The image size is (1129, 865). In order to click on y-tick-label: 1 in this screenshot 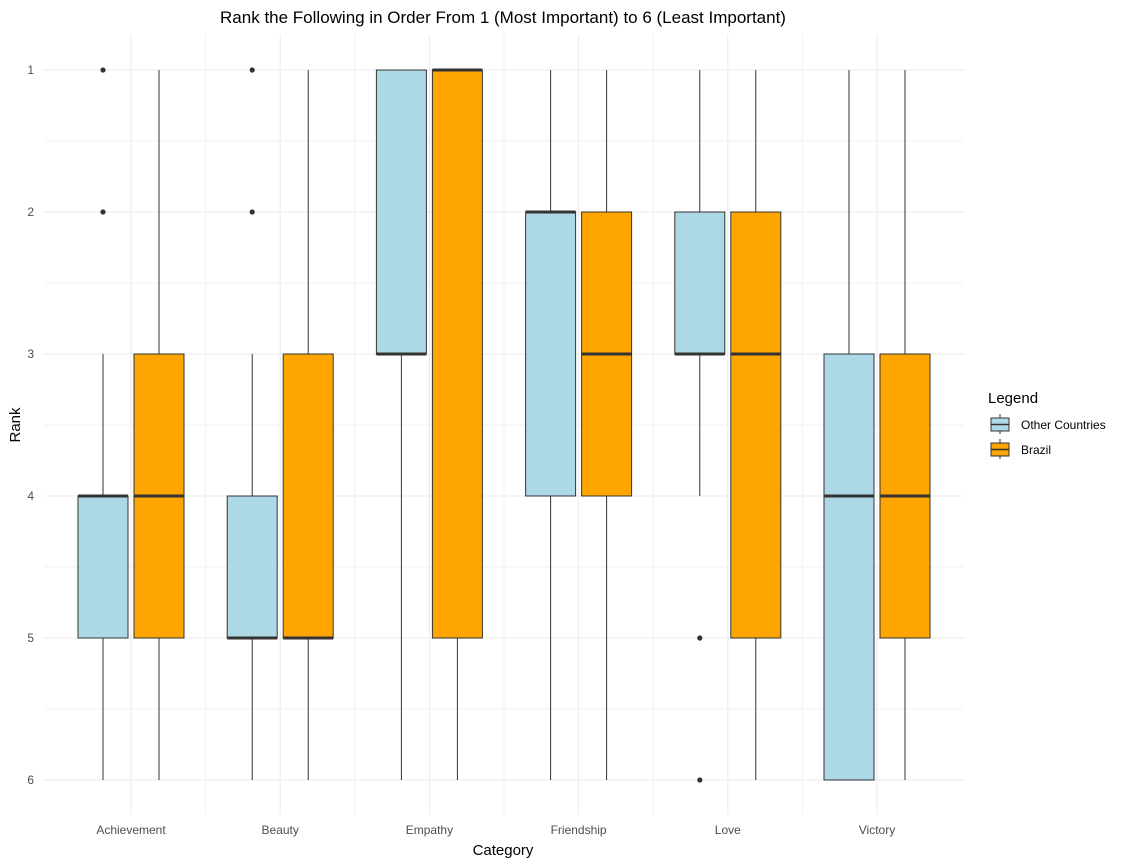, I will do `click(30, 70)`.